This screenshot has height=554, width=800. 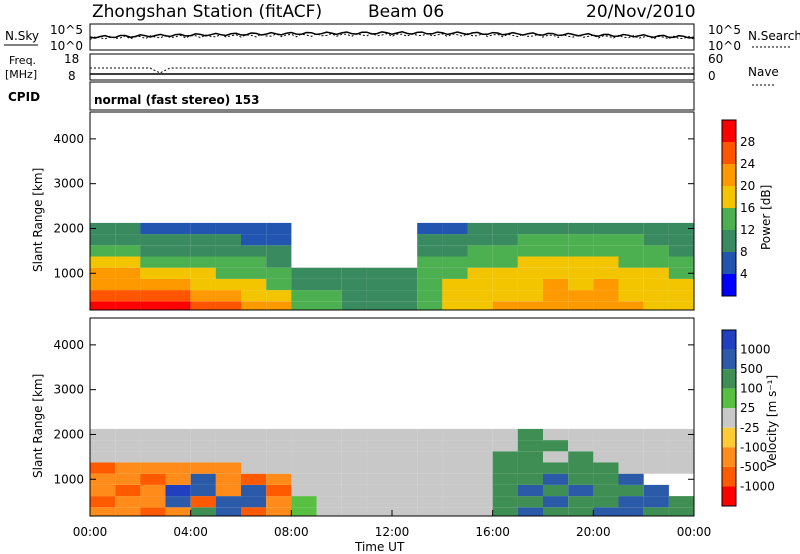 I want to click on colorbar-tick-label: 1000, so click(x=755, y=350).